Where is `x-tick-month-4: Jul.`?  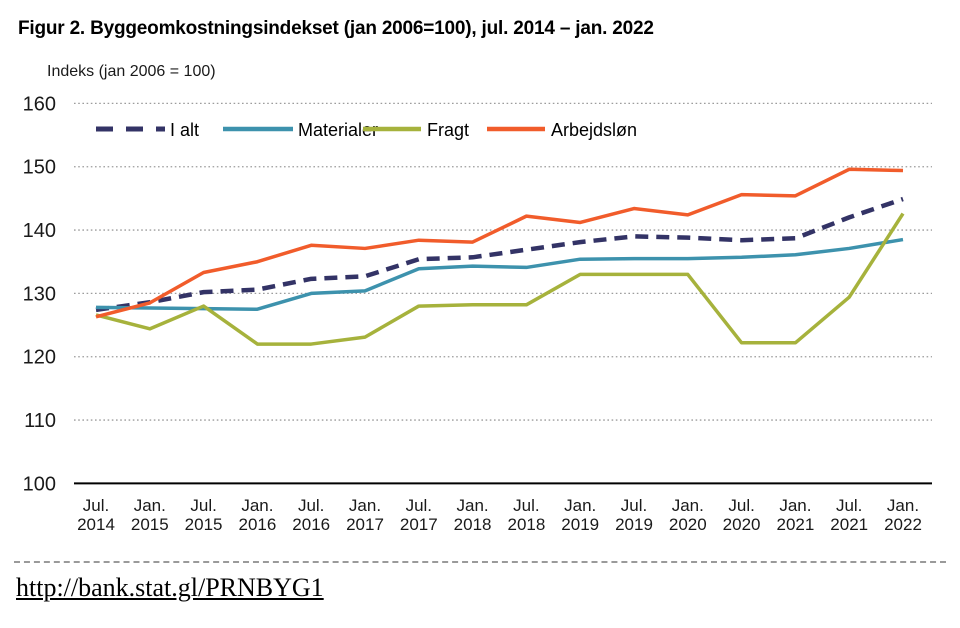 x-tick-month-4: Jul. is located at coordinates (311, 505).